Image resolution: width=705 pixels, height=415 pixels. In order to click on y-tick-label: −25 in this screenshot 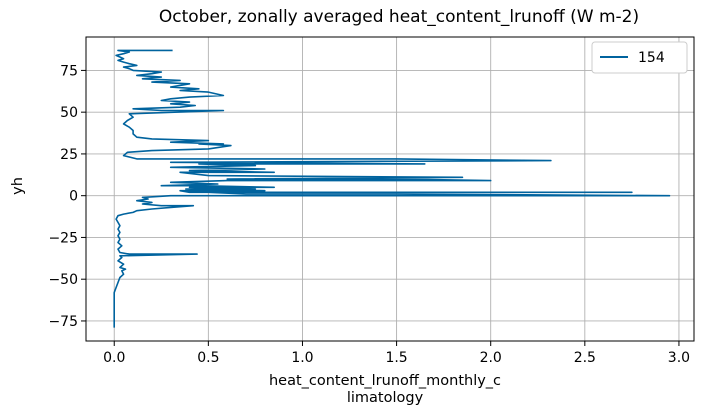, I will do `click(63, 238)`.